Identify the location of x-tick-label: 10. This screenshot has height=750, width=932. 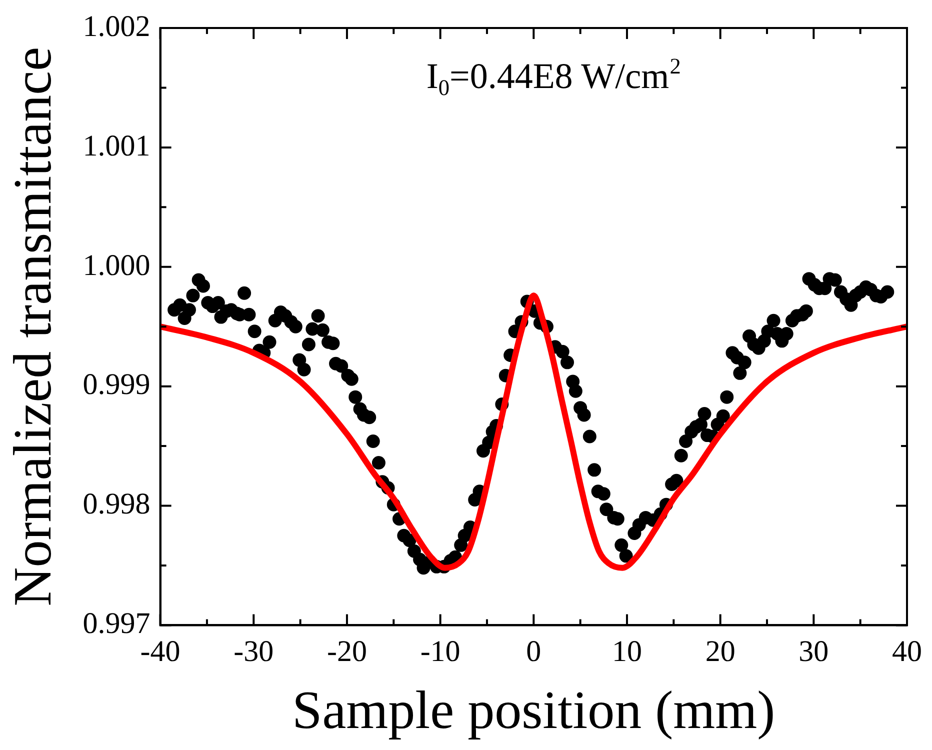
(627, 651).